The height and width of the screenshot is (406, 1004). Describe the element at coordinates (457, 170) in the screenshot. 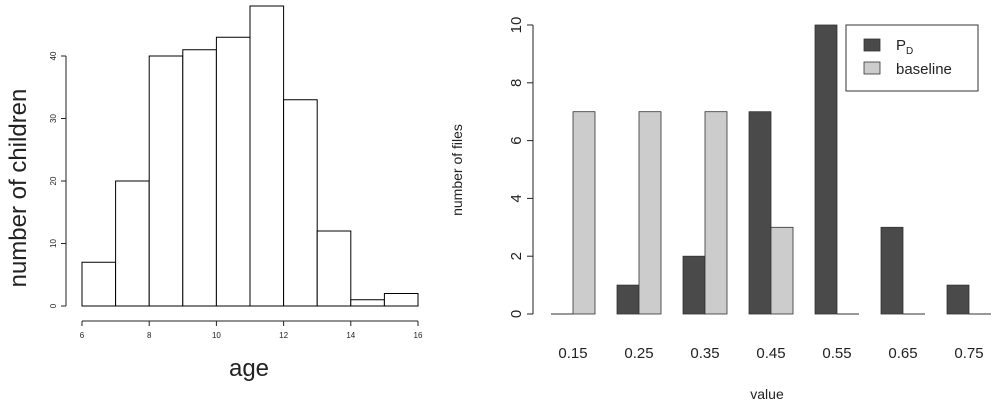

I see `grouped-y-axis-label: number of files` at that location.